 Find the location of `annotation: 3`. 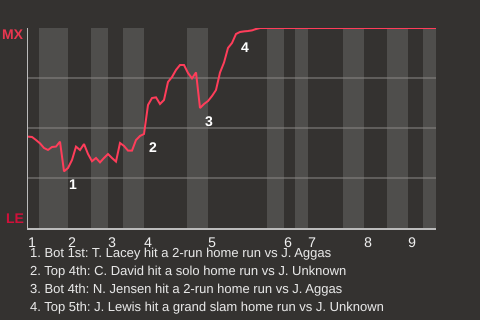

annotation: 3 is located at coordinates (209, 121).